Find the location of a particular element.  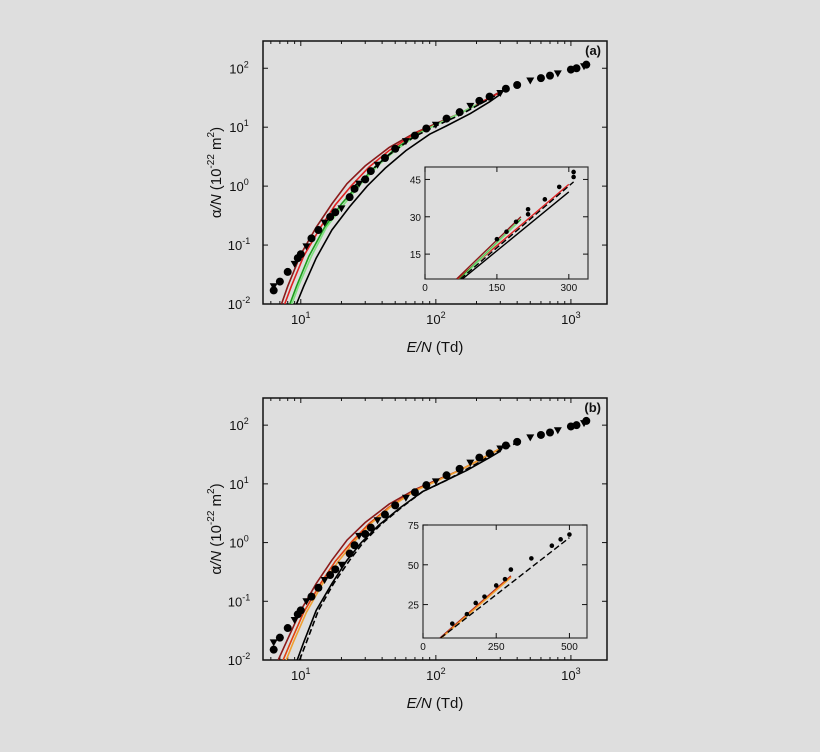

text-part: 3 is located at coordinates (578, 315).